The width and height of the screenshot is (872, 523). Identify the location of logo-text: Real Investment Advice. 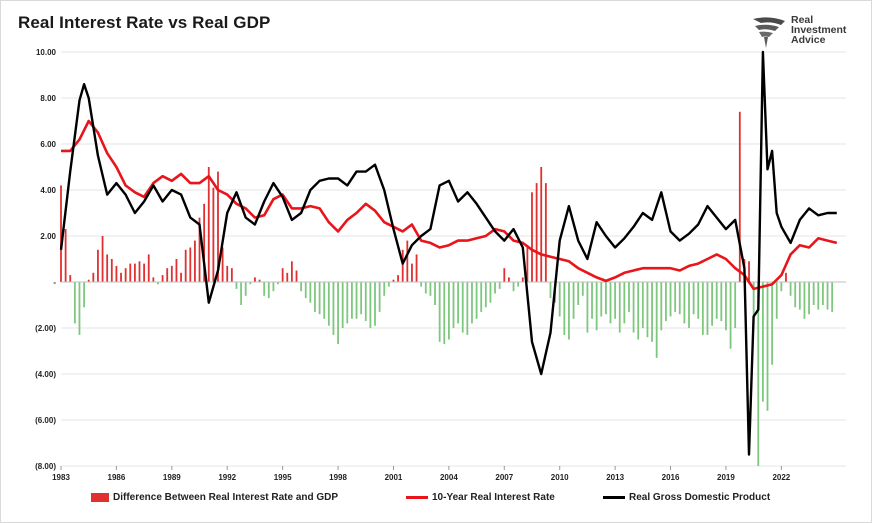
(819, 30).